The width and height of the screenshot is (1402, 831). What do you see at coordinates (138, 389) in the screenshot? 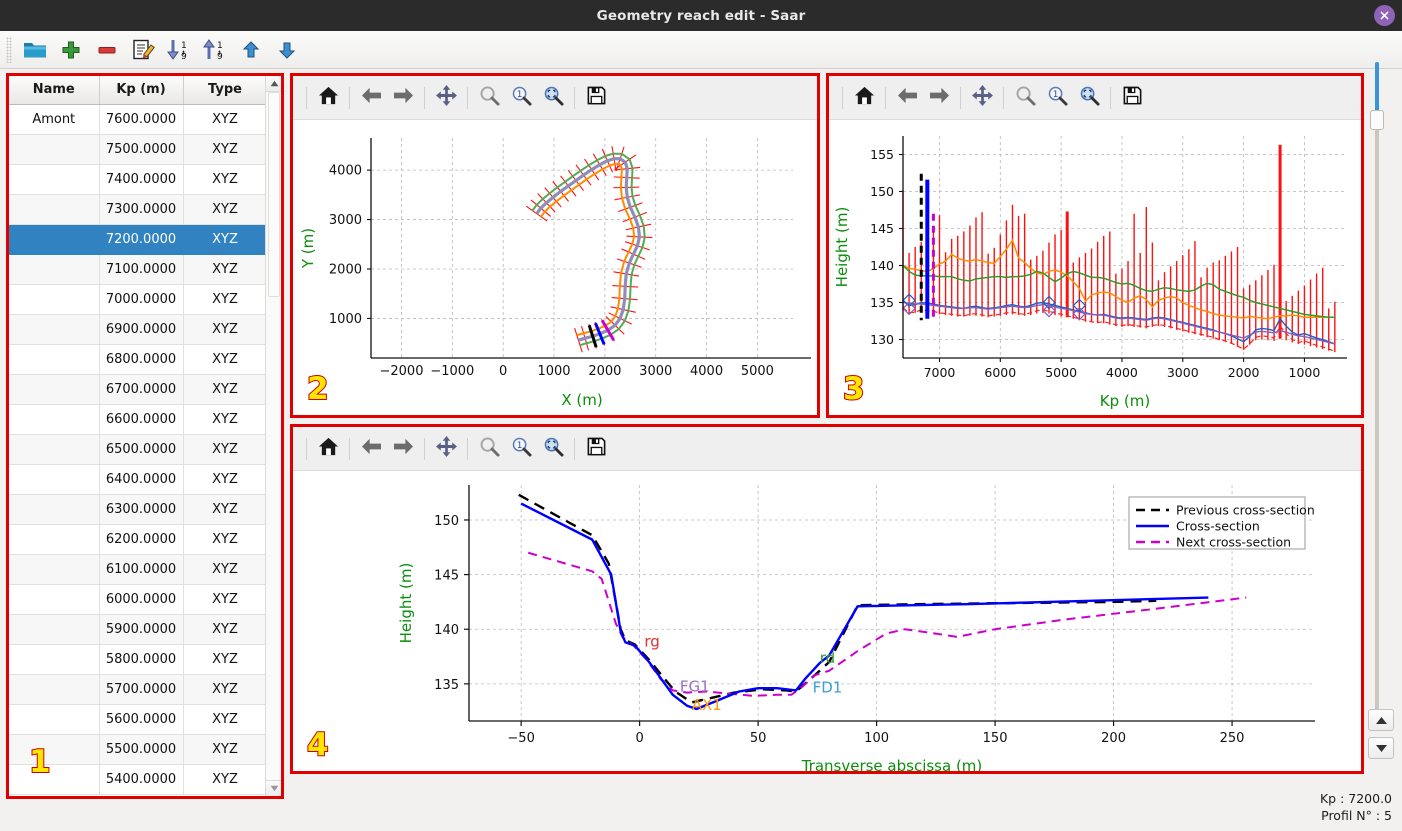
I see `table-row: 6700.0000 XYZ` at bounding box center [138, 389].